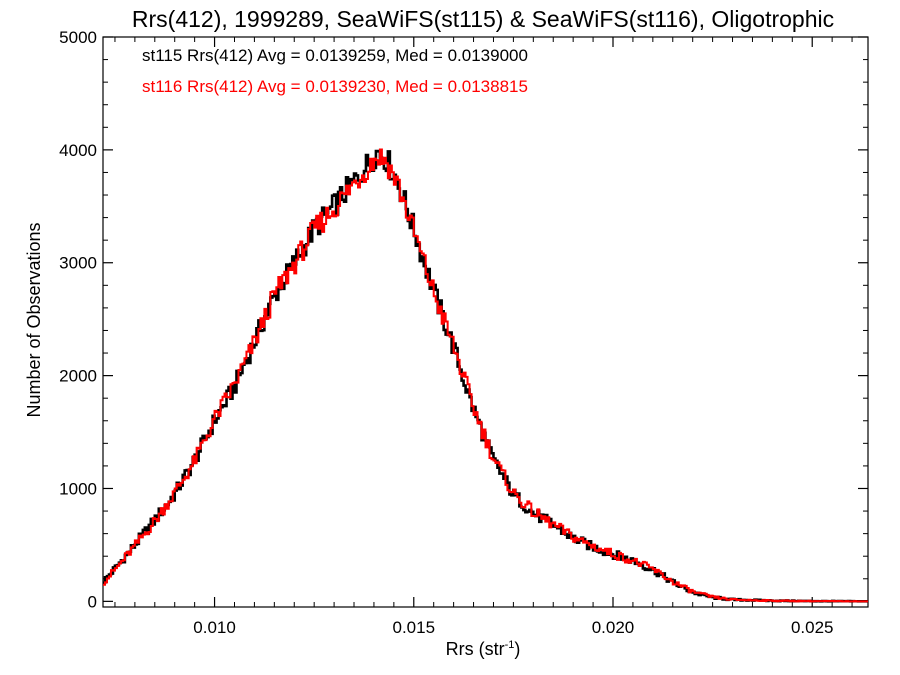 This screenshot has width=900, height=675. I want to click on x-axis-label-suffix: ), so click(517, 649).